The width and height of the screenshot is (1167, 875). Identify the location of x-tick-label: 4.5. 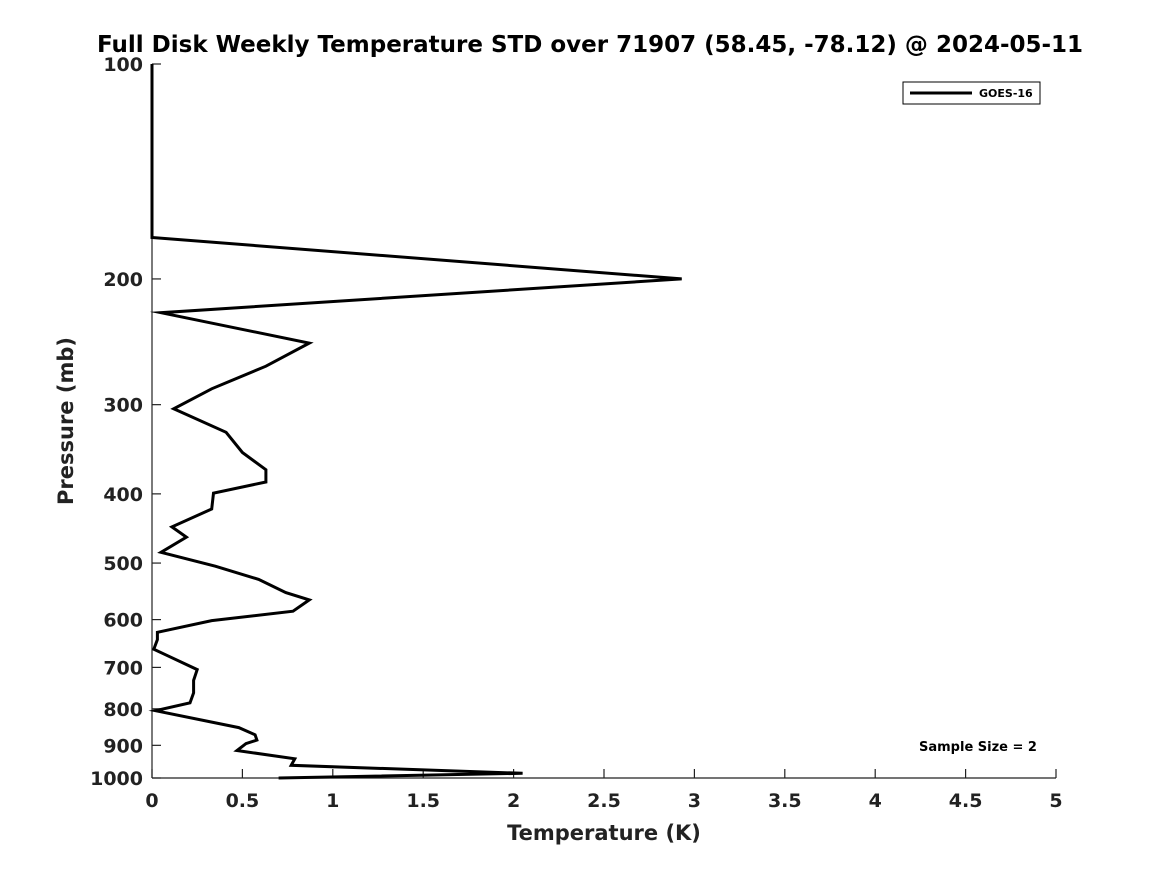
(966, 801).